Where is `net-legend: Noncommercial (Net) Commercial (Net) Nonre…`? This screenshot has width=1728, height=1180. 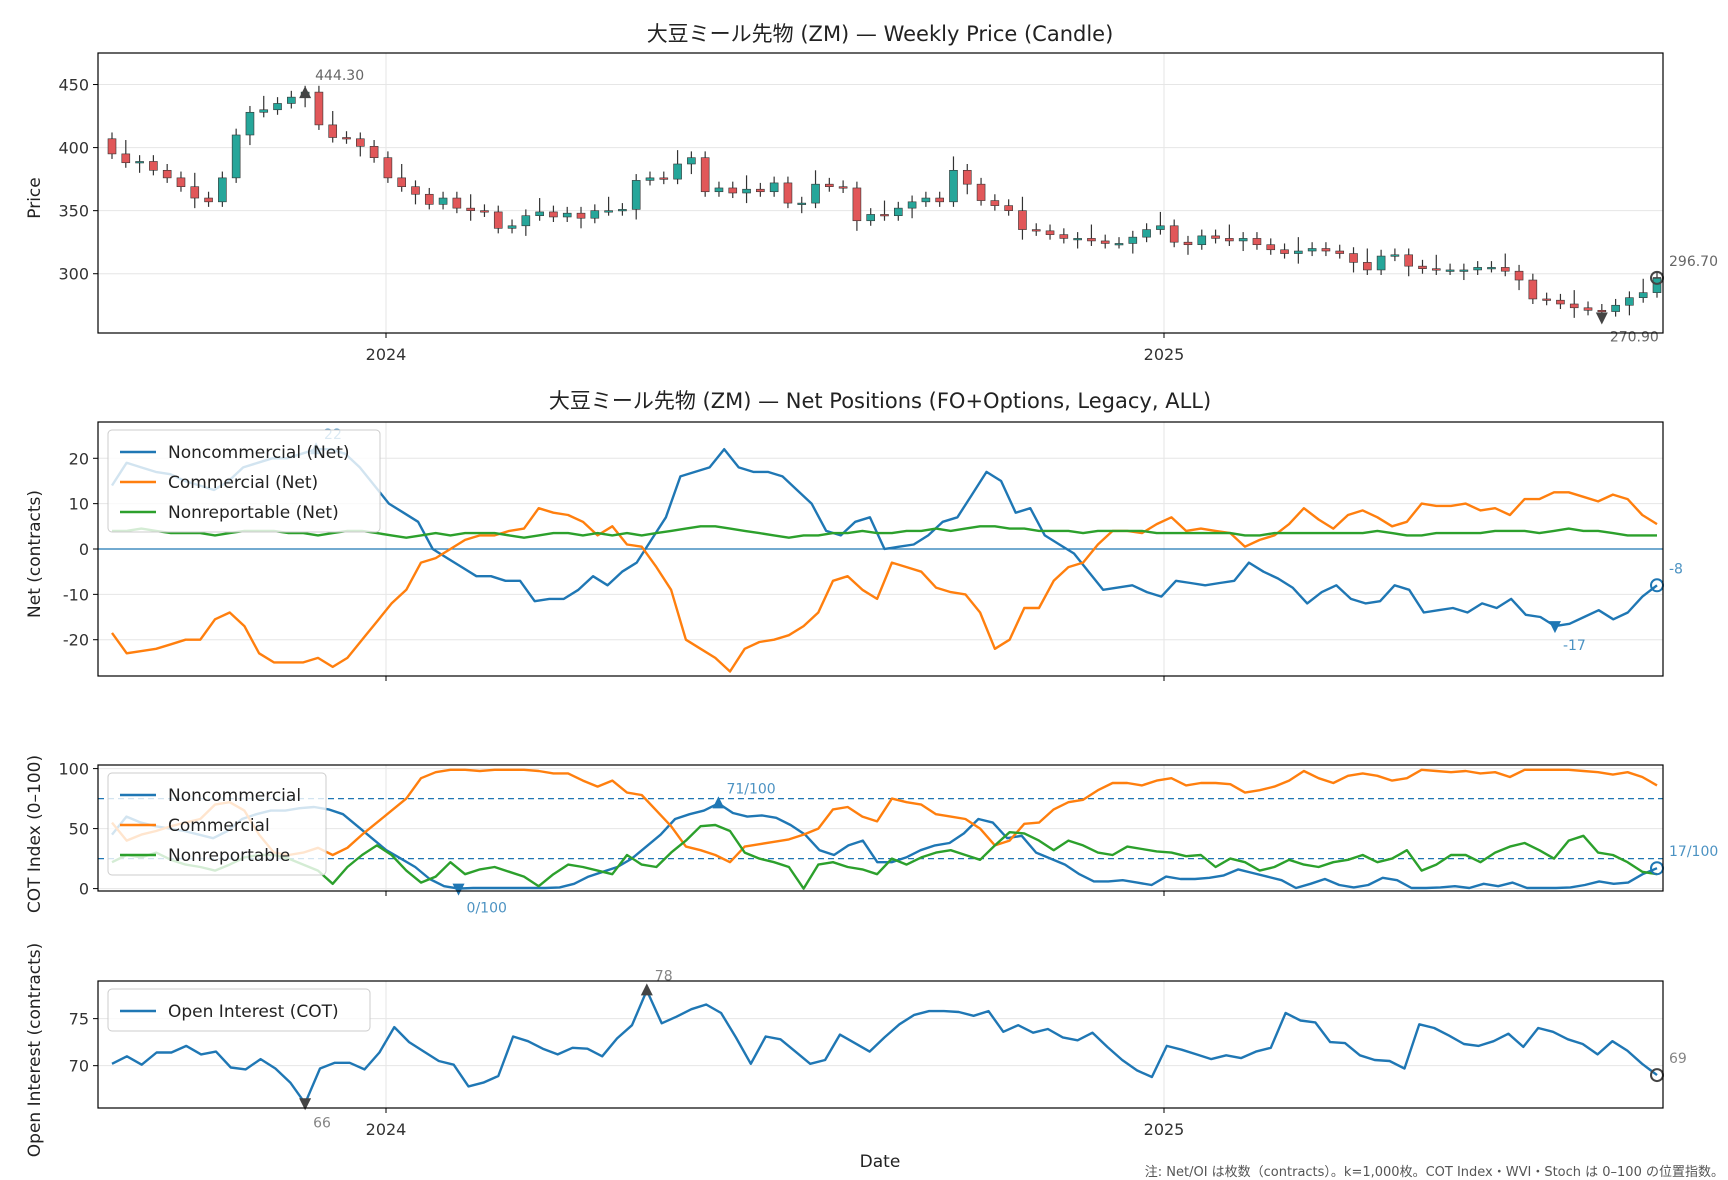 net-legend: Noncommercial (Net) Commercial (Net) Nonre… is located at coordinates (244, 481).